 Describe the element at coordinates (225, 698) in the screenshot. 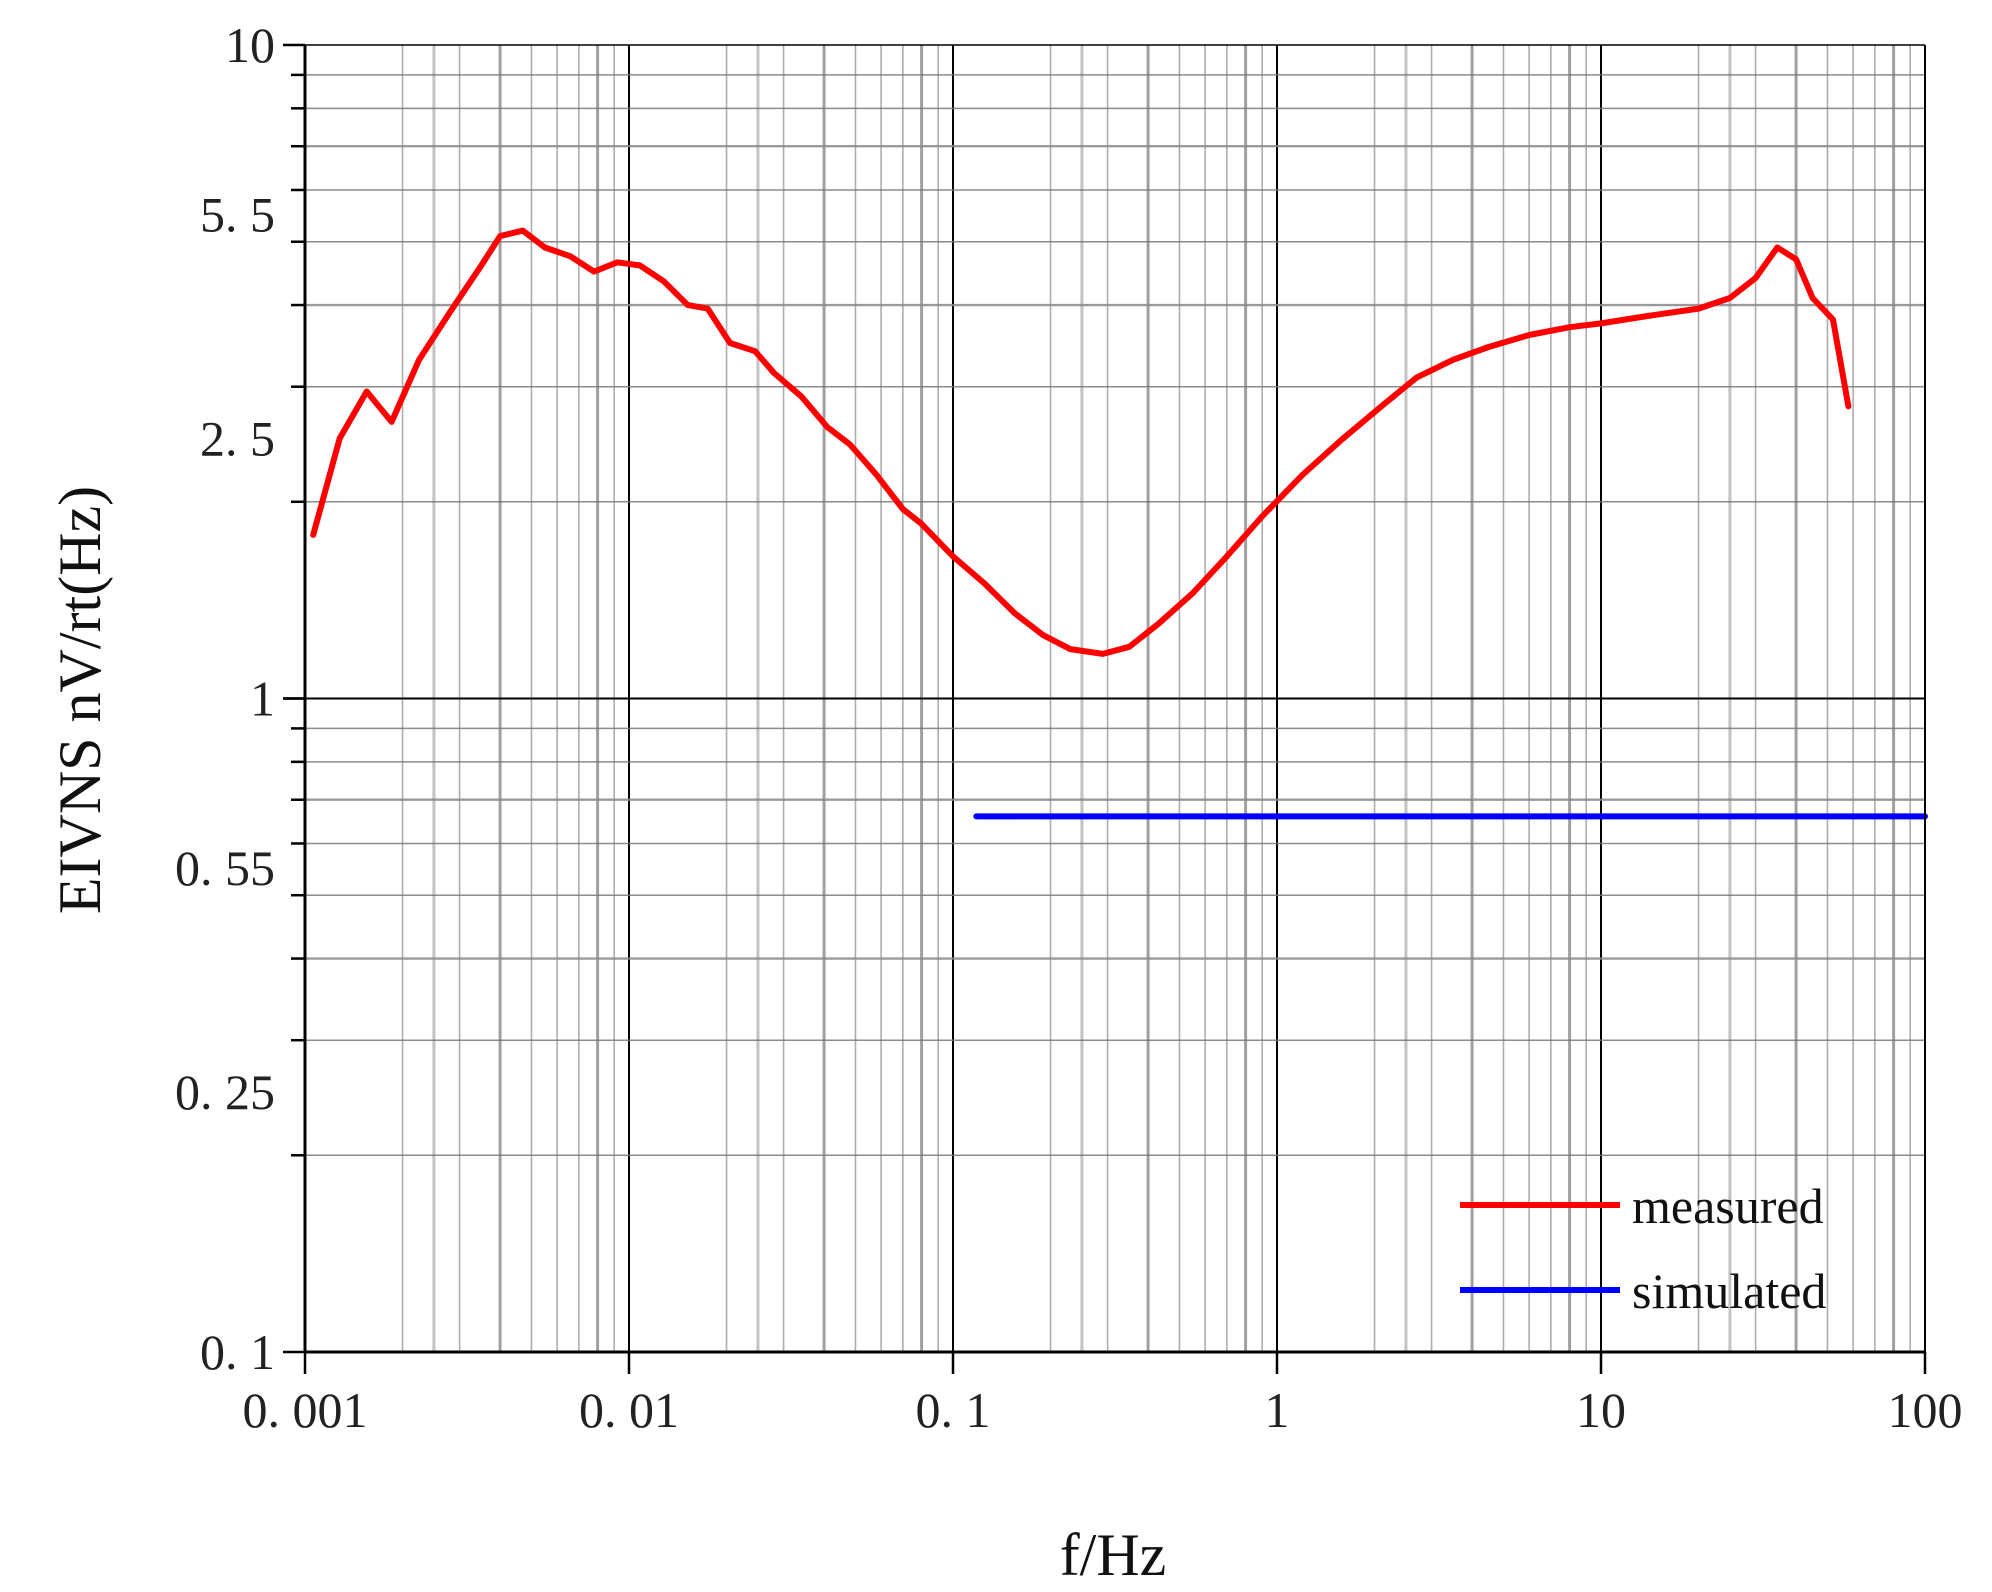

I see `y-tick-labels: 0. 1 0. 25 0. 55 1 2. 5 5. 5 10` at that location.